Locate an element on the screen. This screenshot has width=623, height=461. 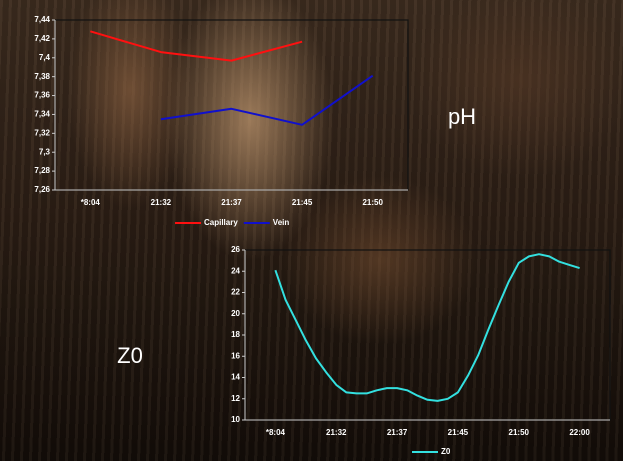
y-tick-label: 7,42 is located at coordinates (42, 38).